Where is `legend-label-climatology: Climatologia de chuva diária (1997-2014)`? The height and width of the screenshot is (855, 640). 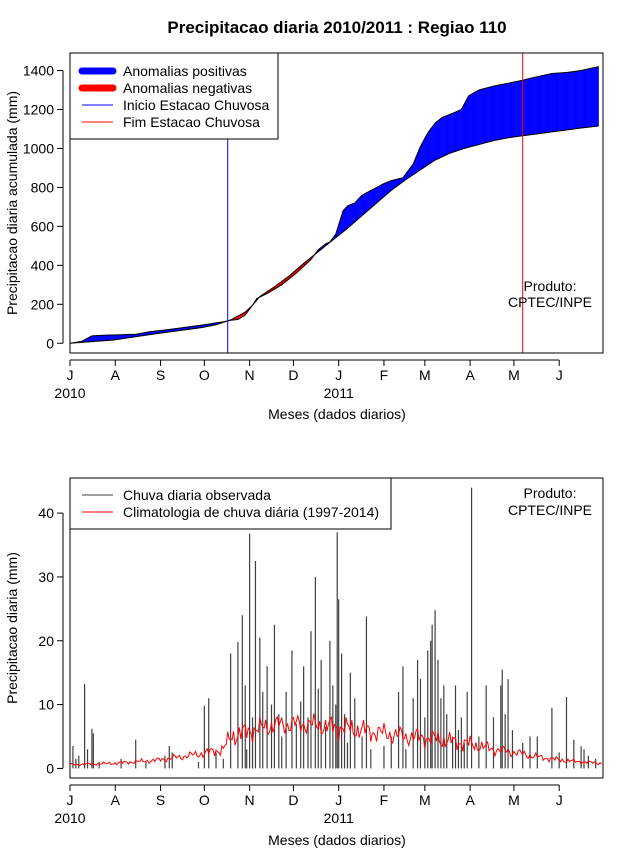 legend-label-climatology: Climatologia de chuva diária (1997-2014) is located at coordinates (251, 512).